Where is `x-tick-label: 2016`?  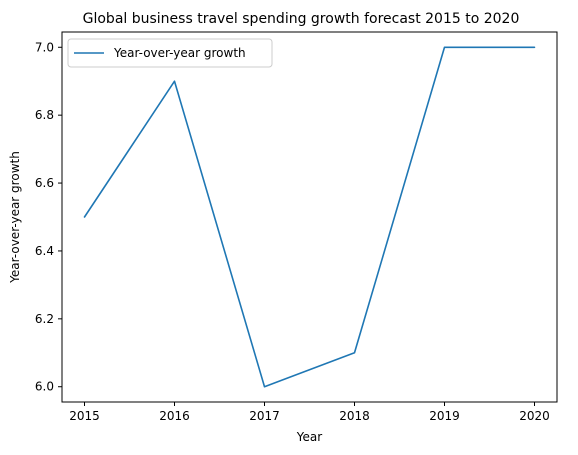 x-tick-label: 2016 is located at coordinates (174, 416).